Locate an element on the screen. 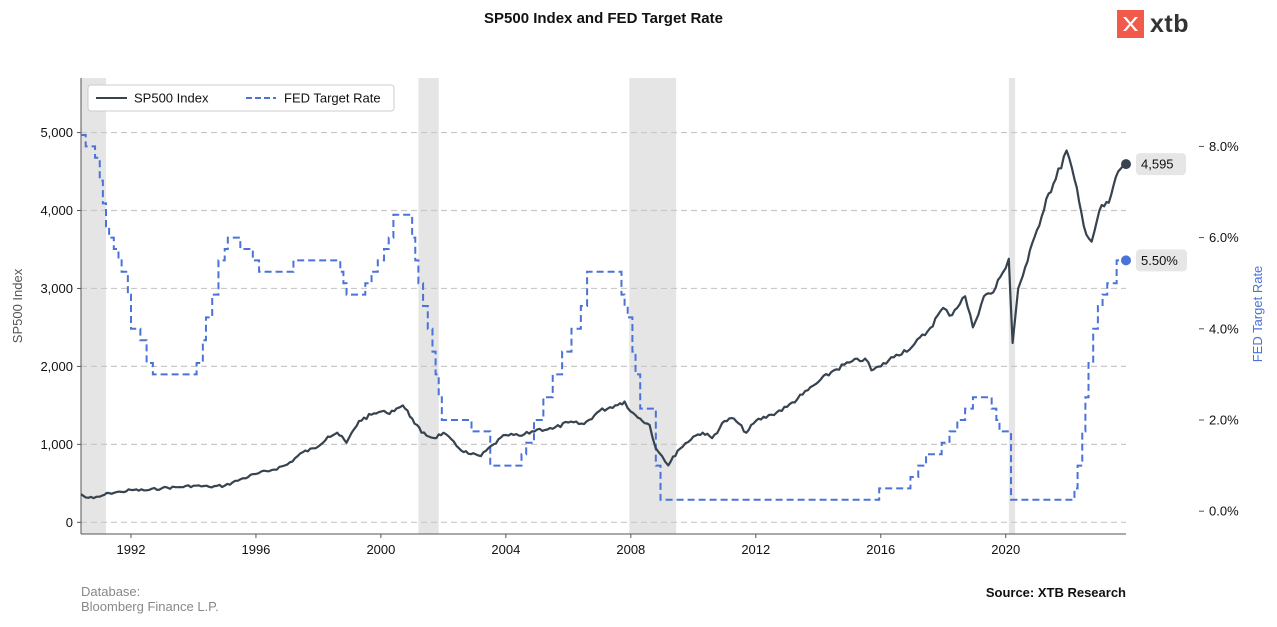 Image resolution: width=1277 pixels, height=627 pixels. xtb-x-icon is located at coordinates (1130, 24).